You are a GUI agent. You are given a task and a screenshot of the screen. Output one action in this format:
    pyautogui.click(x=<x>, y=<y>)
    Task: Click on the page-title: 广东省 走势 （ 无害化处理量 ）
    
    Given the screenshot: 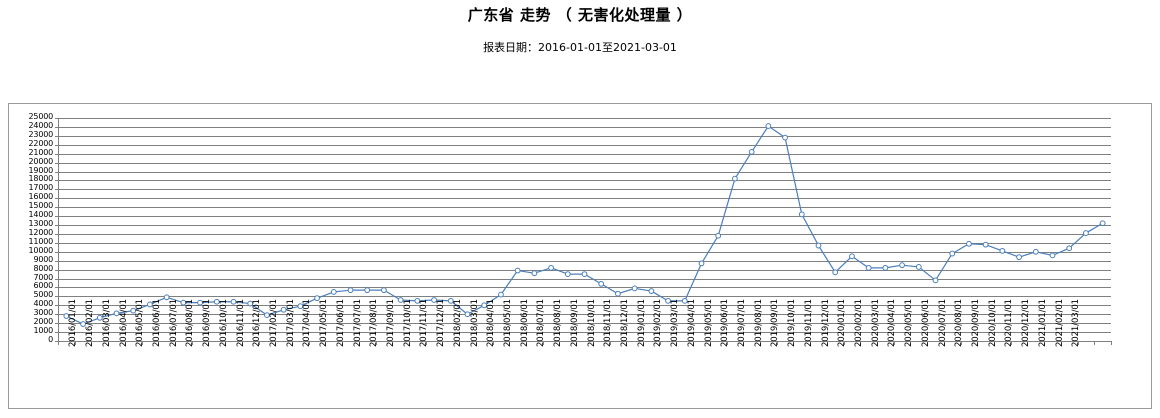 What is the action you would take?
    pyautogui.click(x=580, y=15)
    